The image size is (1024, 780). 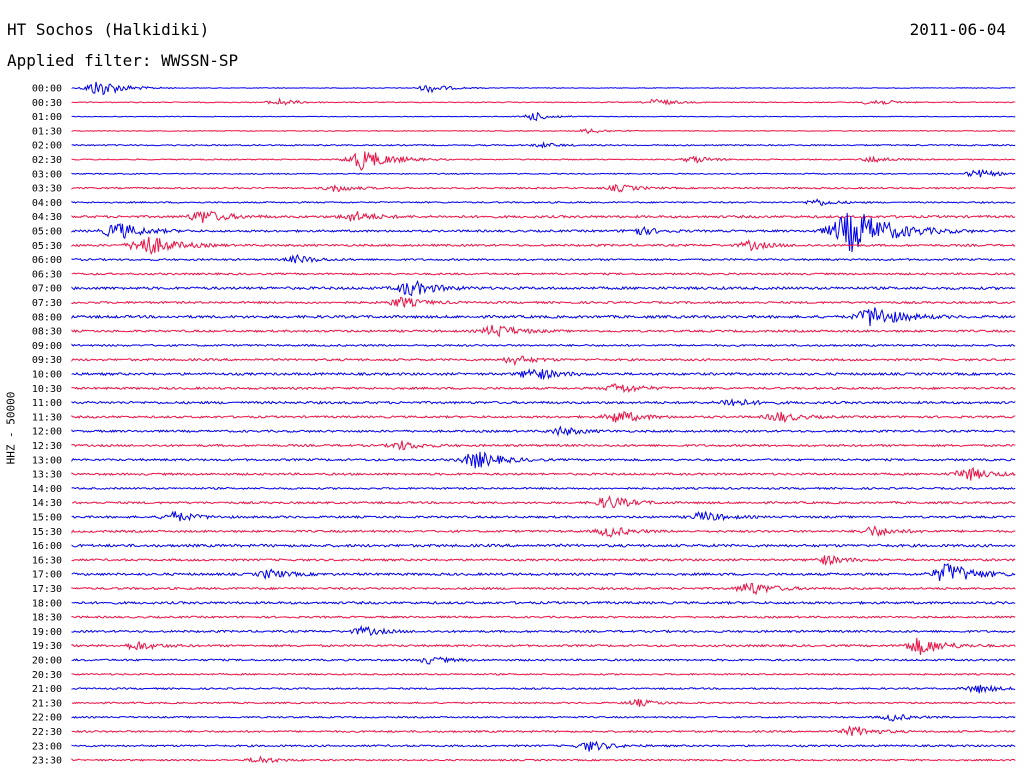 I want to click on row-time-label: 03:00, so click(x=47, y=174).